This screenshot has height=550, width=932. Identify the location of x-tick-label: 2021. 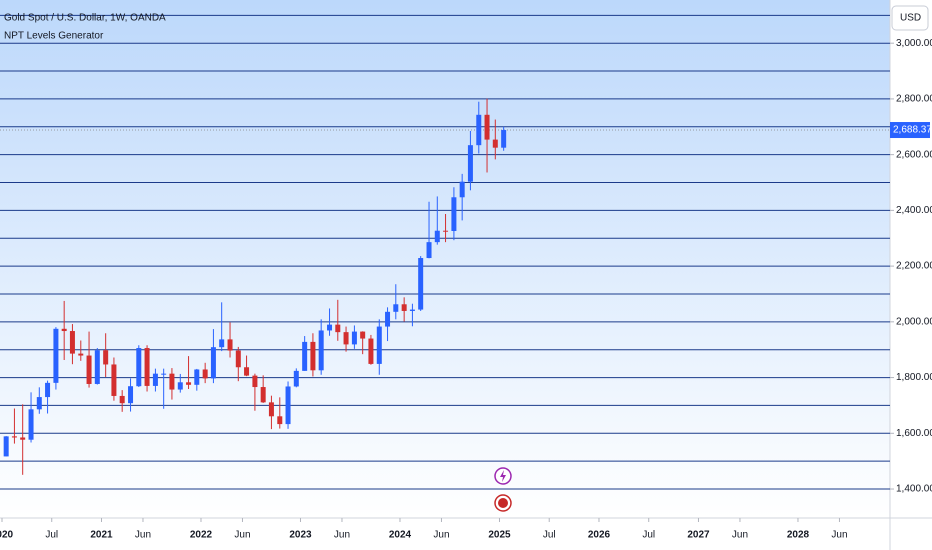
(101, 535).